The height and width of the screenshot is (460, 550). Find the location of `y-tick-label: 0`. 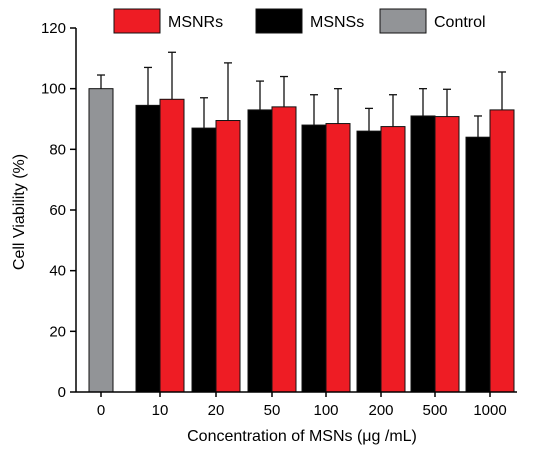

y-tick-label: 0 is located at coordinates (62, 392).